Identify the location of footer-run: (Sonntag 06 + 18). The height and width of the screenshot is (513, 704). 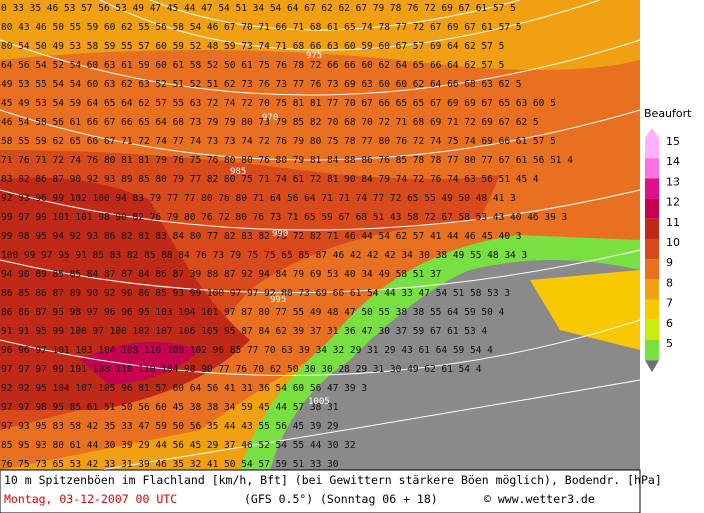
(379, 499).